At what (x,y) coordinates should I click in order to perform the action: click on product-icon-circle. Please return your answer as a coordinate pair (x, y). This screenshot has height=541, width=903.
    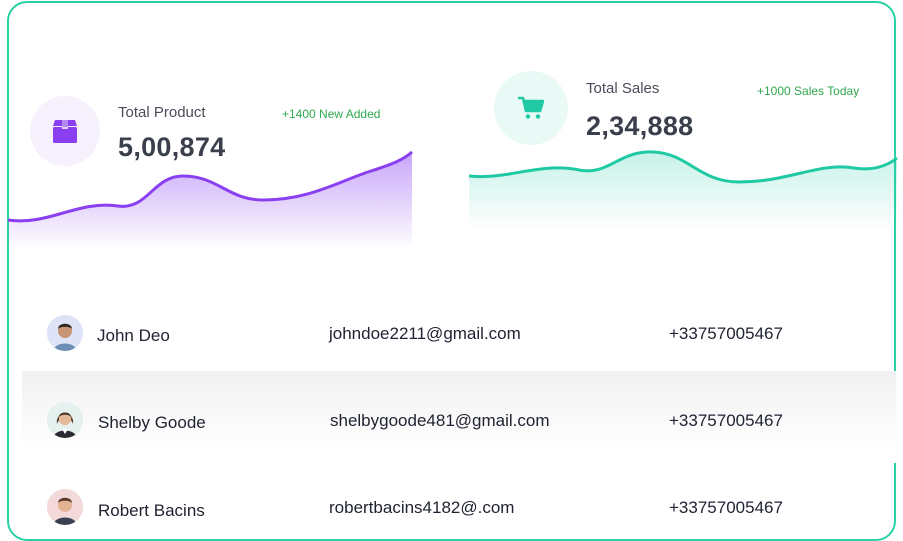
    Looking at the image, I should click on (65, 131).